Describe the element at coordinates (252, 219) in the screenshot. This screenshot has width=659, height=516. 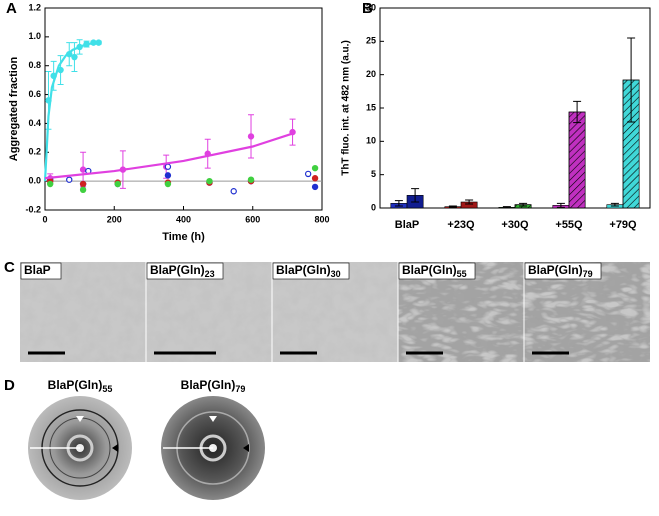
I see `x-tick-label: 600` at that location.